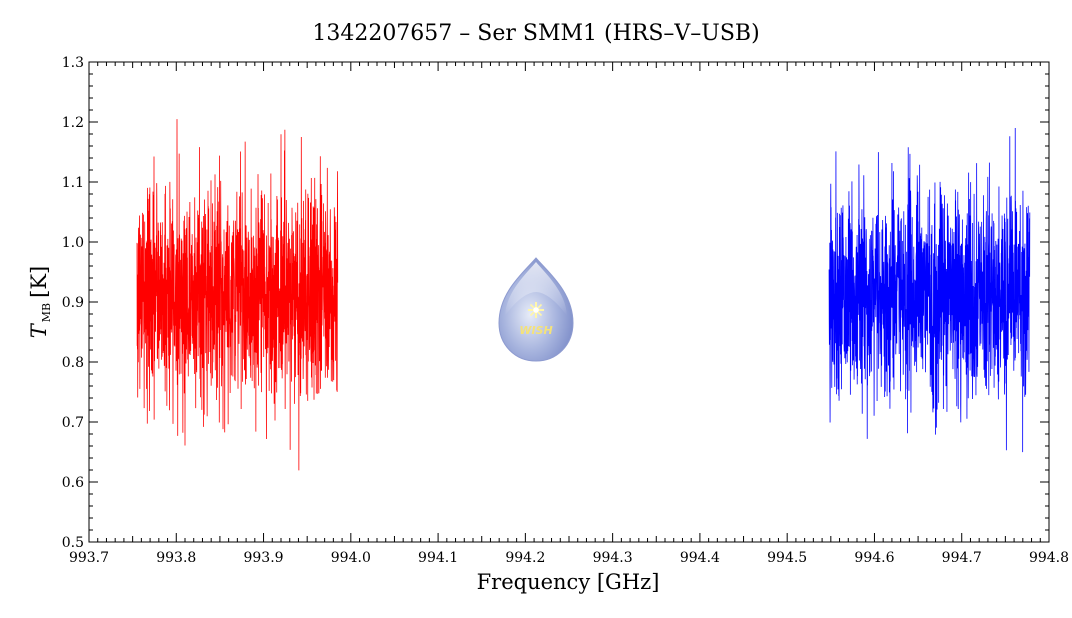 This screenshot has height=618, width=1072. I want to click on y-tick-label: 1.0, so click(73, 243).